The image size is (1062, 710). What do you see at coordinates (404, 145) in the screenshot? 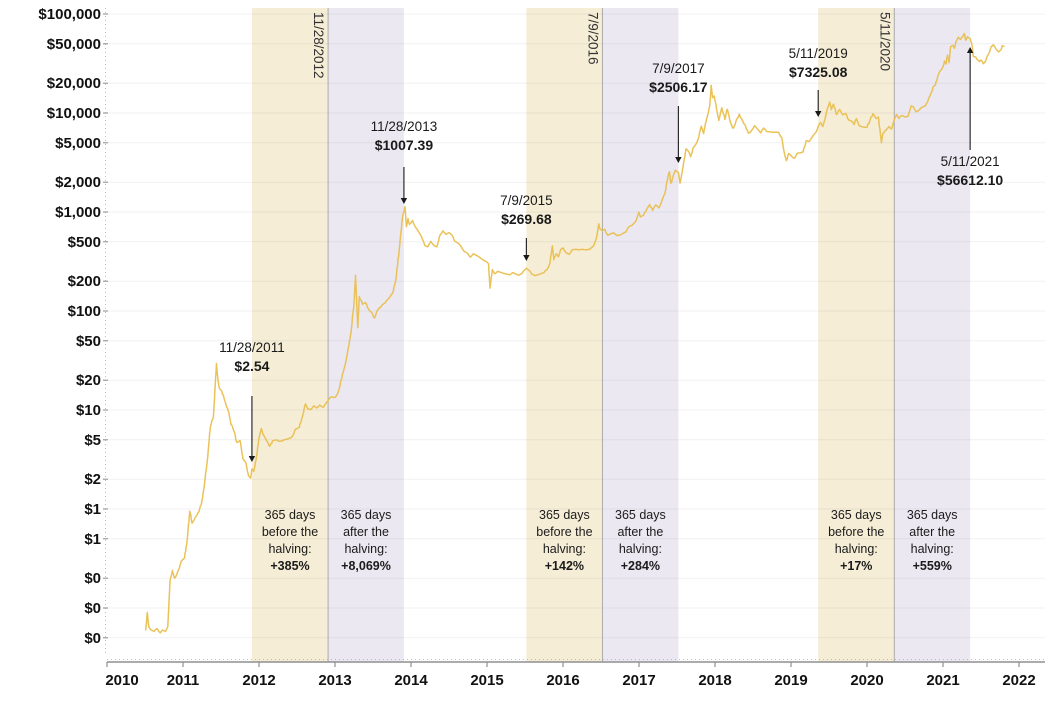
I see `annotation-price-2: $1007.39` at bounding box center [404, 145].